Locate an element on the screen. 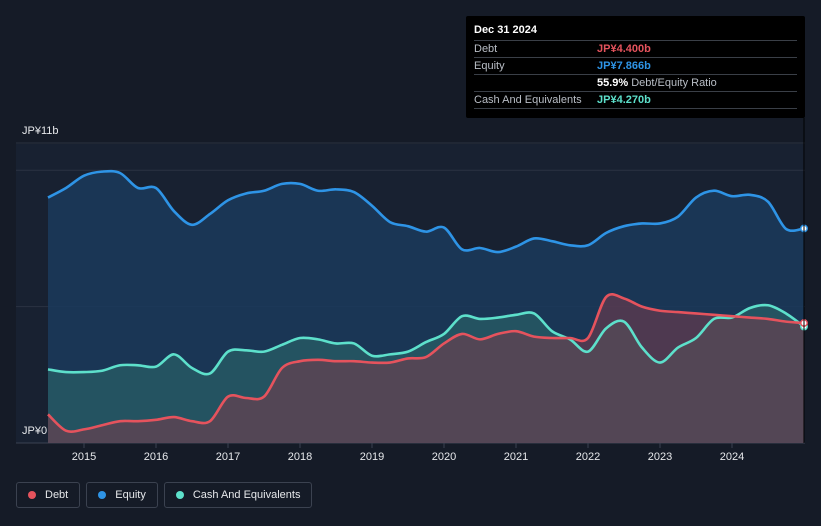  x-tick-label: 2024 is located at coordinates (732, 457).